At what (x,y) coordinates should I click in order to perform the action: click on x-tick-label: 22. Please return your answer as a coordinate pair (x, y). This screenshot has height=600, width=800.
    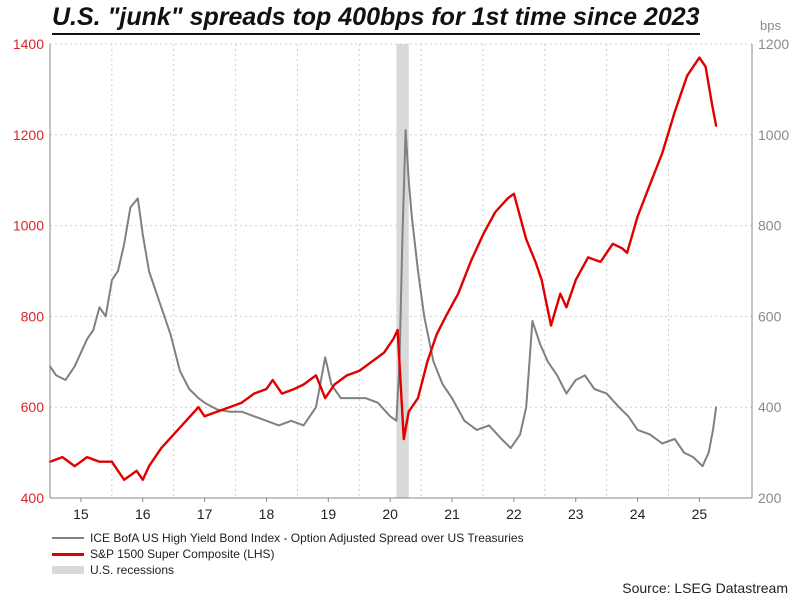
    Looking at the image, I should click on (514, 514).